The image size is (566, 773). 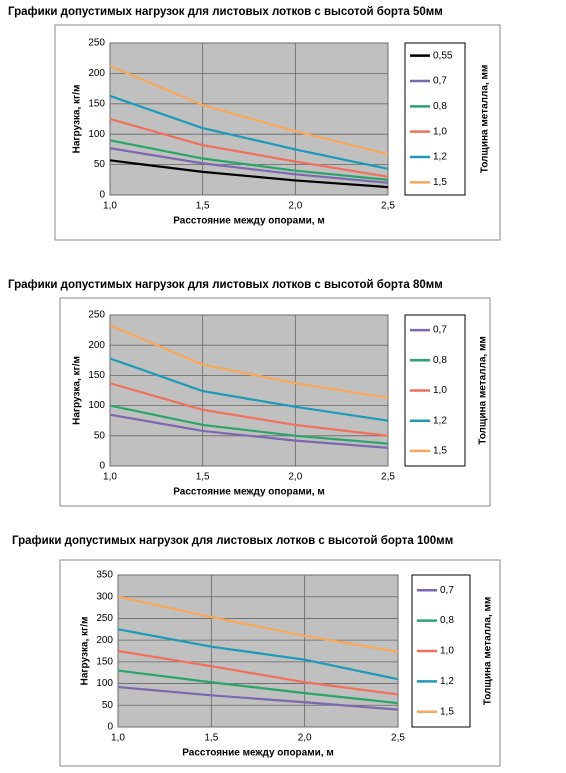 What do you see at coordinates (435, 119) in the screenshot?
I see `legend-box` at bounding box center [435, 119].